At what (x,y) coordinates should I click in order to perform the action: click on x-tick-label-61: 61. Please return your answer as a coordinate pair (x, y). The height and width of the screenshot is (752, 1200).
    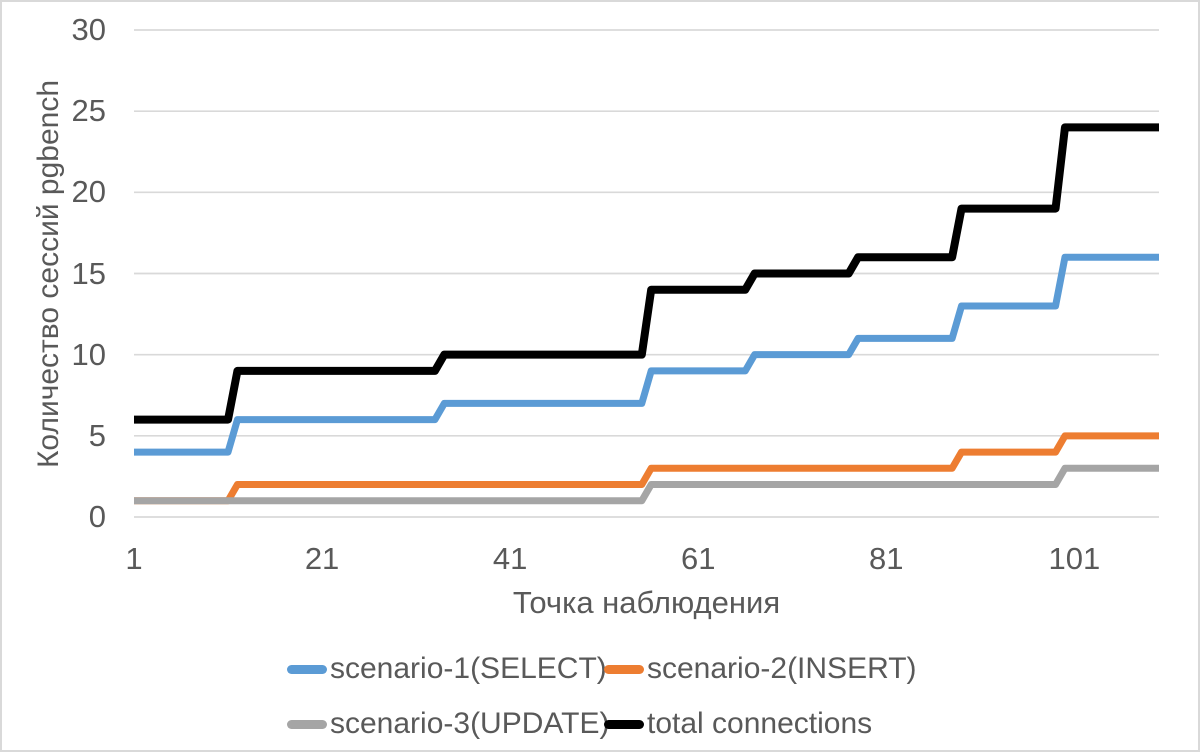
    Looking at the image, I should click on (698, 558).